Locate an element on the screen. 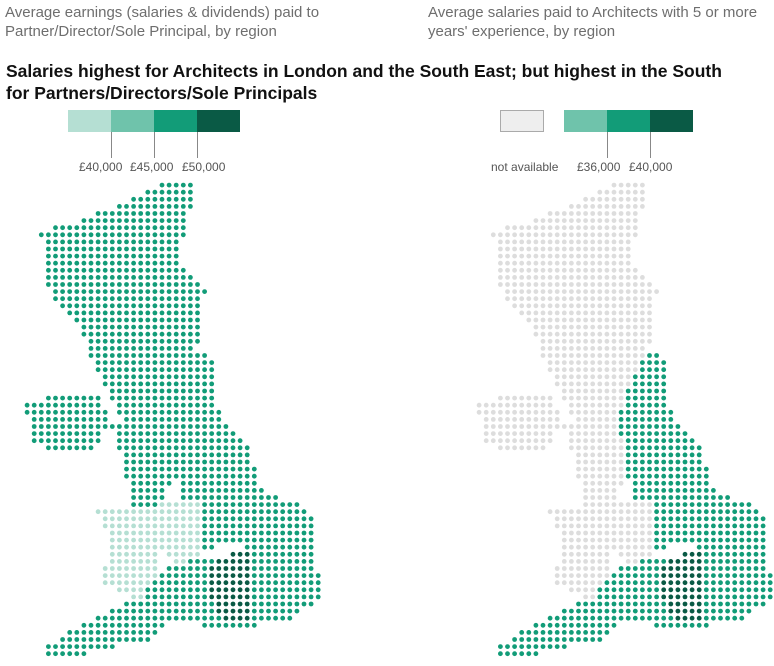  right-dot-north-west is located at coordinates (593, 441).